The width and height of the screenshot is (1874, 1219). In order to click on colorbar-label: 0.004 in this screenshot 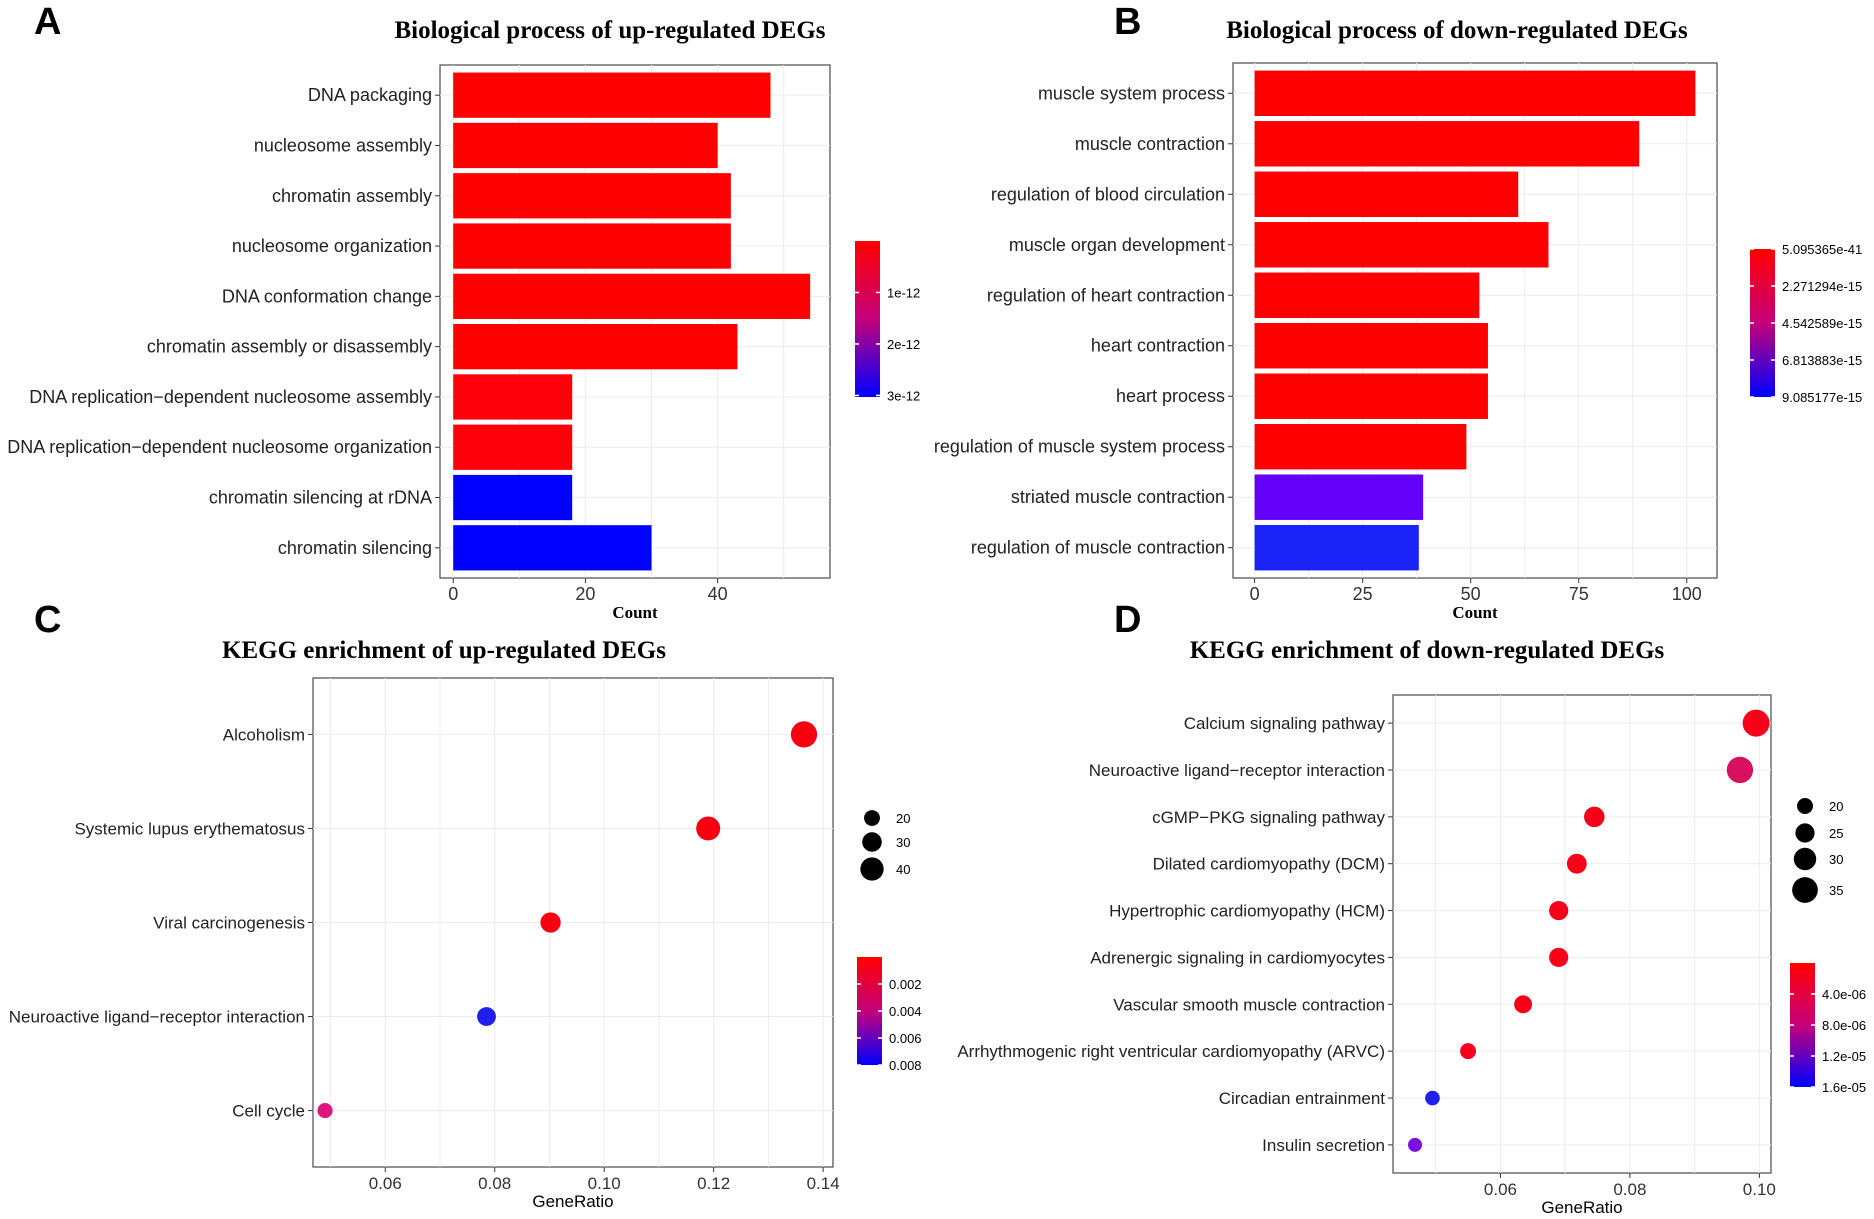, I will do `click(905, 1011)`.